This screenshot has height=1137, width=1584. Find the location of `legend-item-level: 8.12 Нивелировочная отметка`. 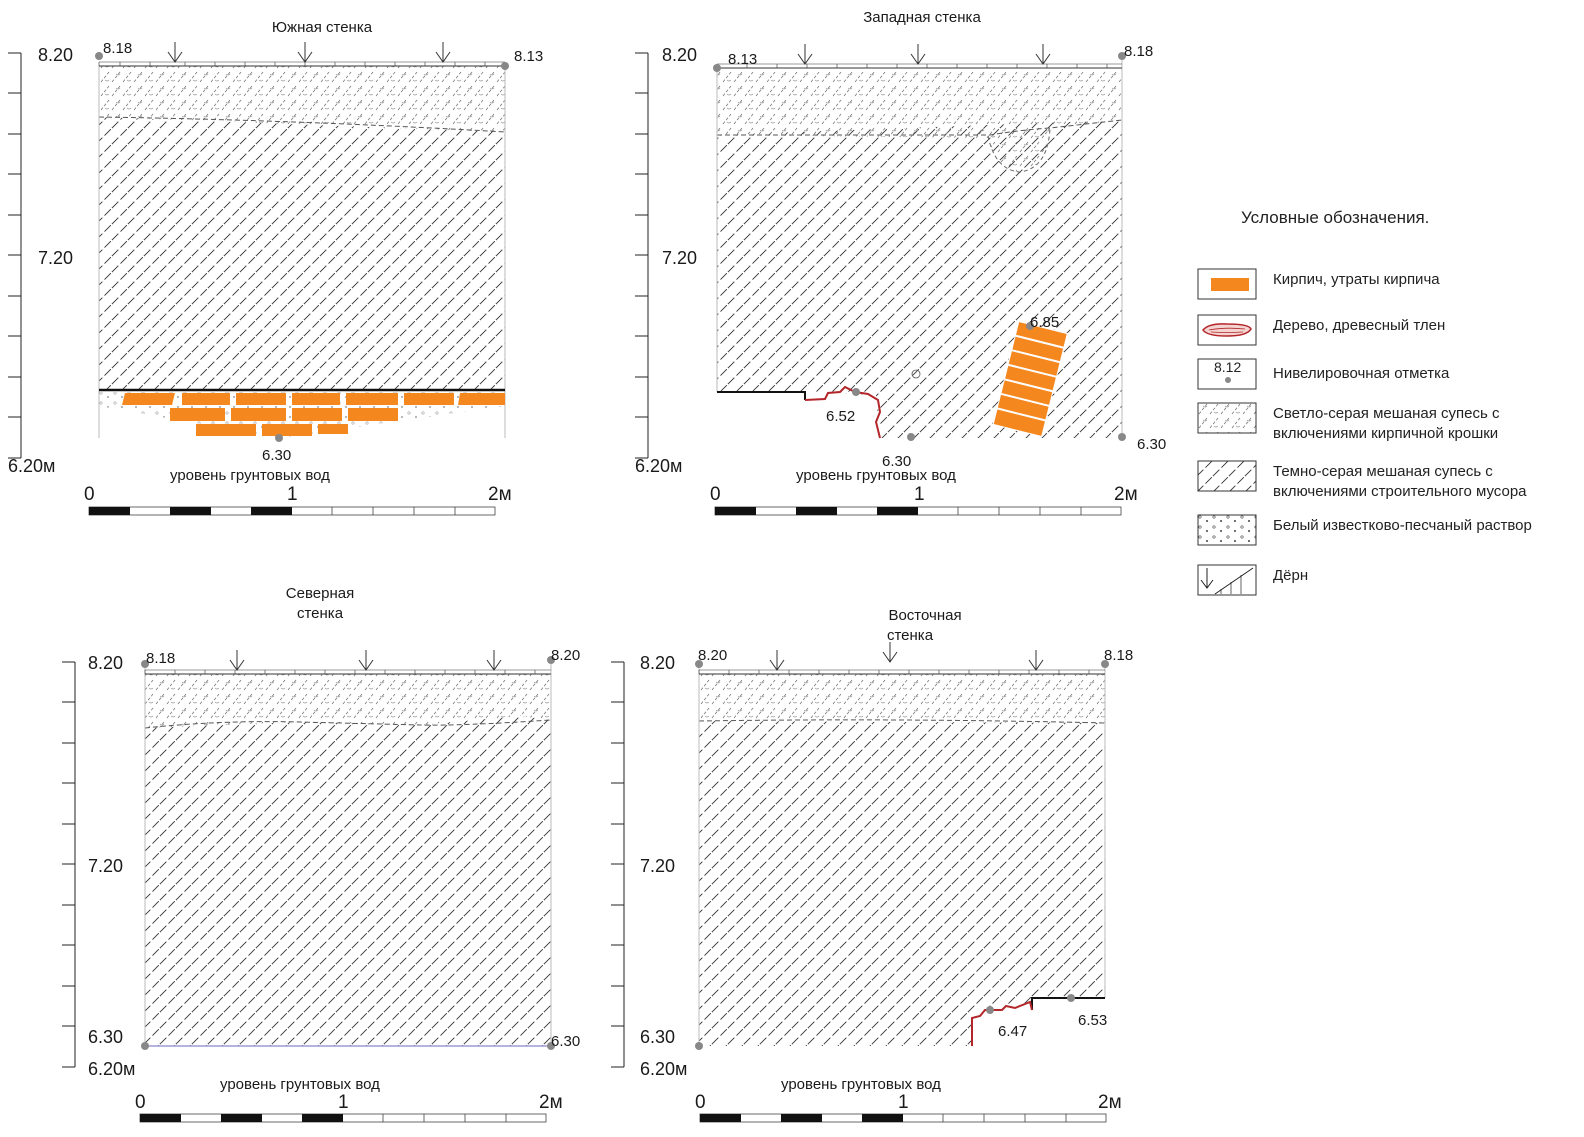

legend-item-level: 8.12 Нивелировочная отметка is located at coordinates (1387, 378).